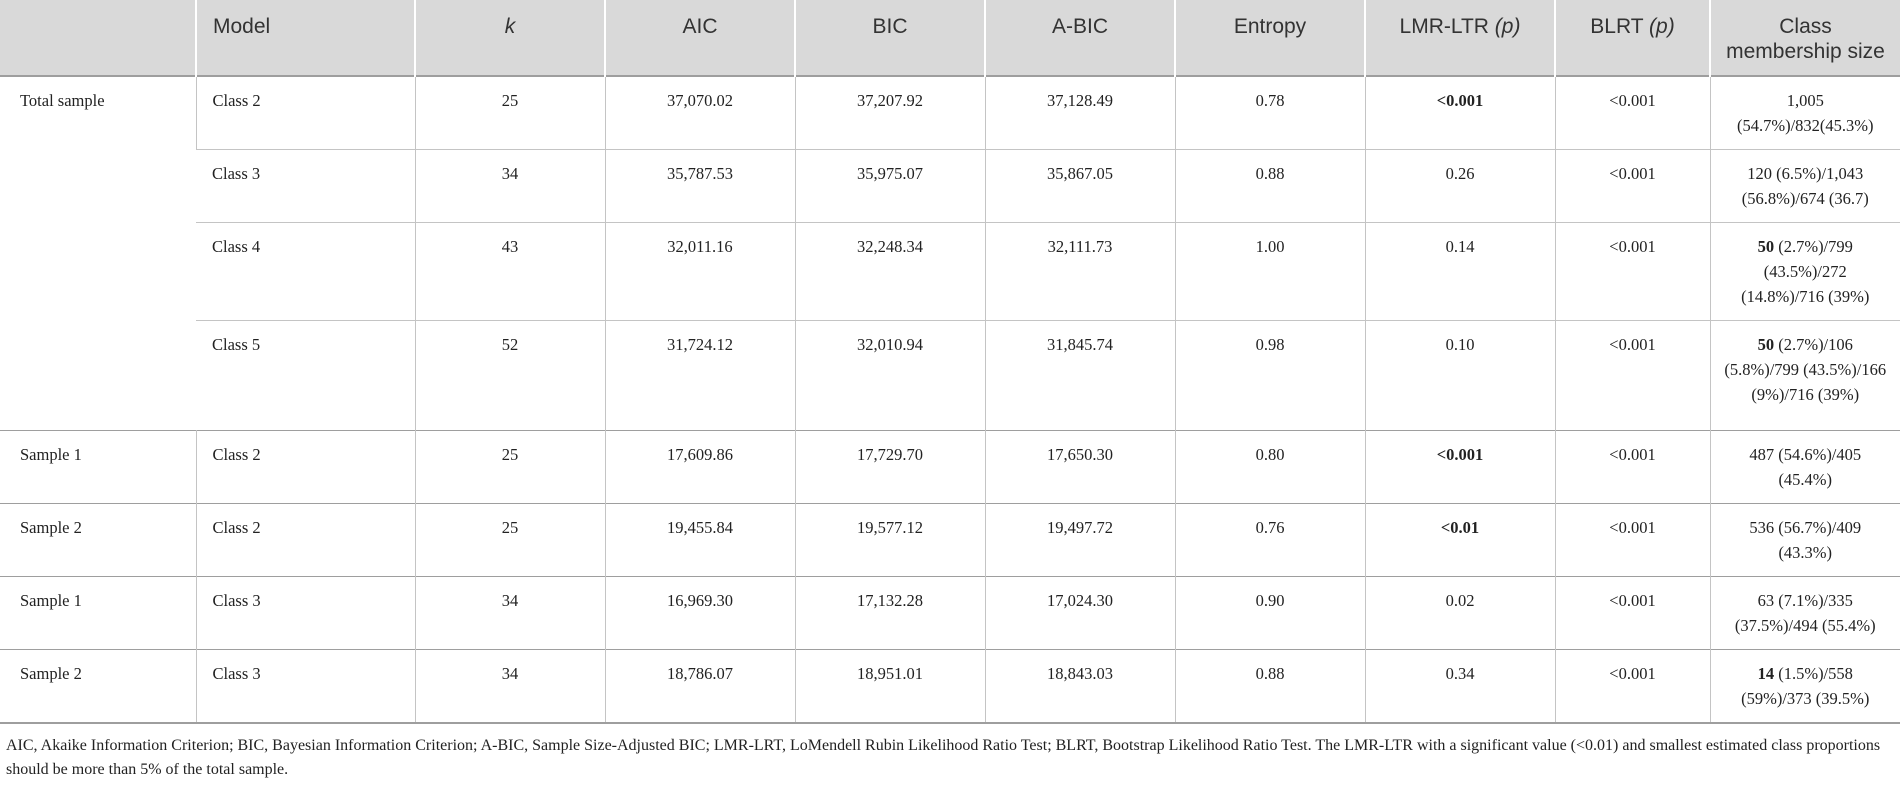  I want to click on cell-abic: 32,111.73, so click(1079, 271).